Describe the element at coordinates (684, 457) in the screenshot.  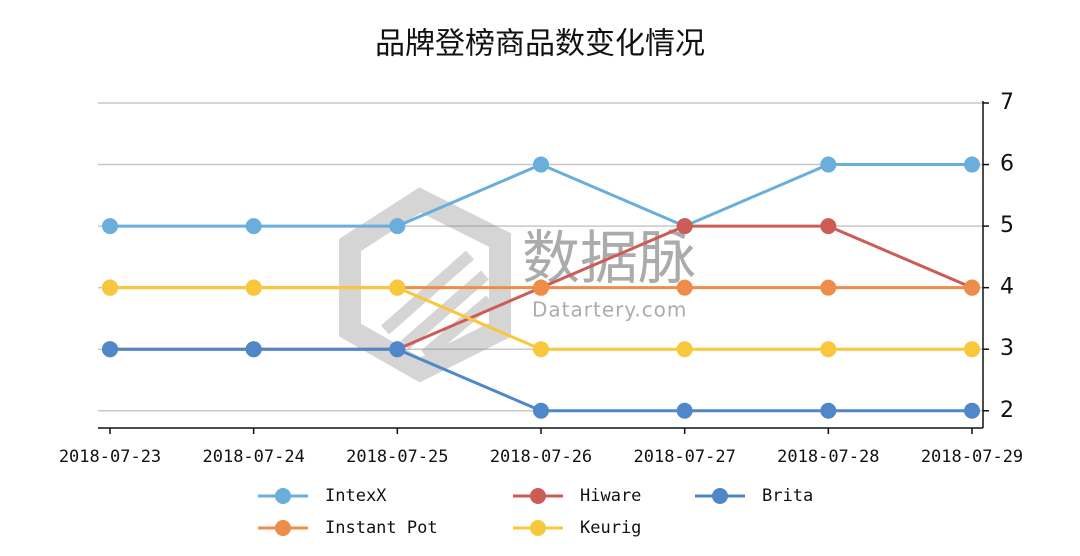
I see `x-tick-label: 2018-07-27` at that location.